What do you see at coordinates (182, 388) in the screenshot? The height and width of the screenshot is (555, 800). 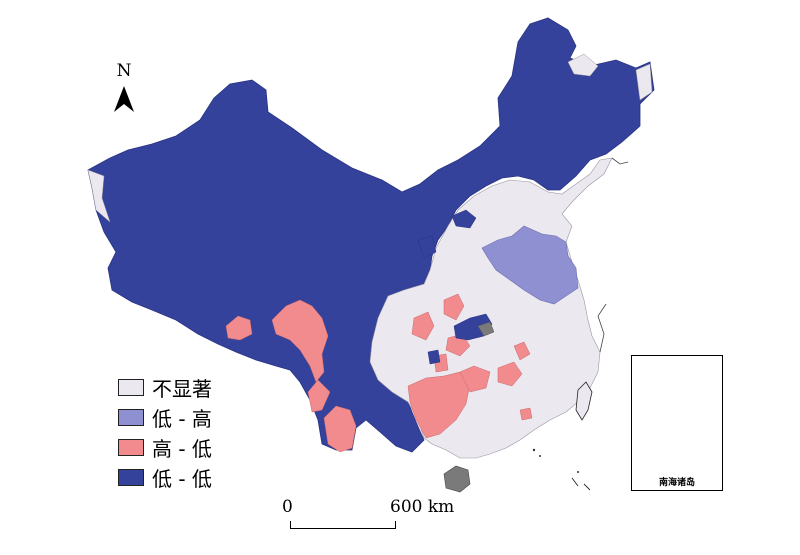 I see `legend-label: 不显著` at bounding box center [182, 388].